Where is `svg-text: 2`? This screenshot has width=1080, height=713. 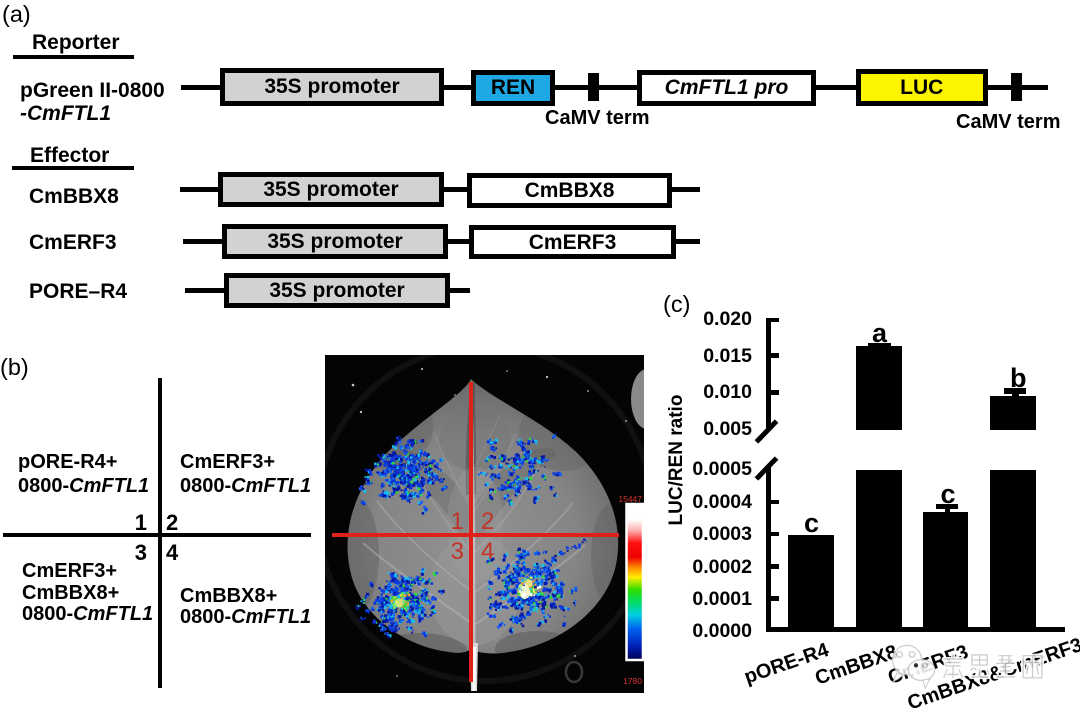 svg-text: 2 is located at coordinates (487, 521).